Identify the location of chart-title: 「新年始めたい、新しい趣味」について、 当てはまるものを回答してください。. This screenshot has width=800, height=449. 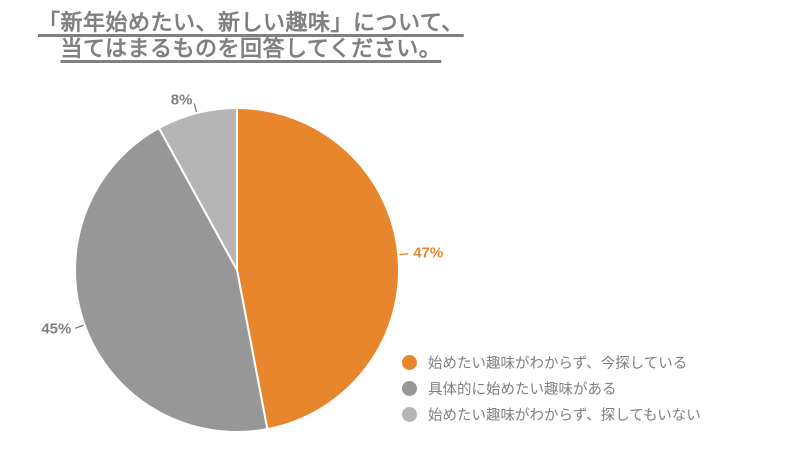
(251, 36).